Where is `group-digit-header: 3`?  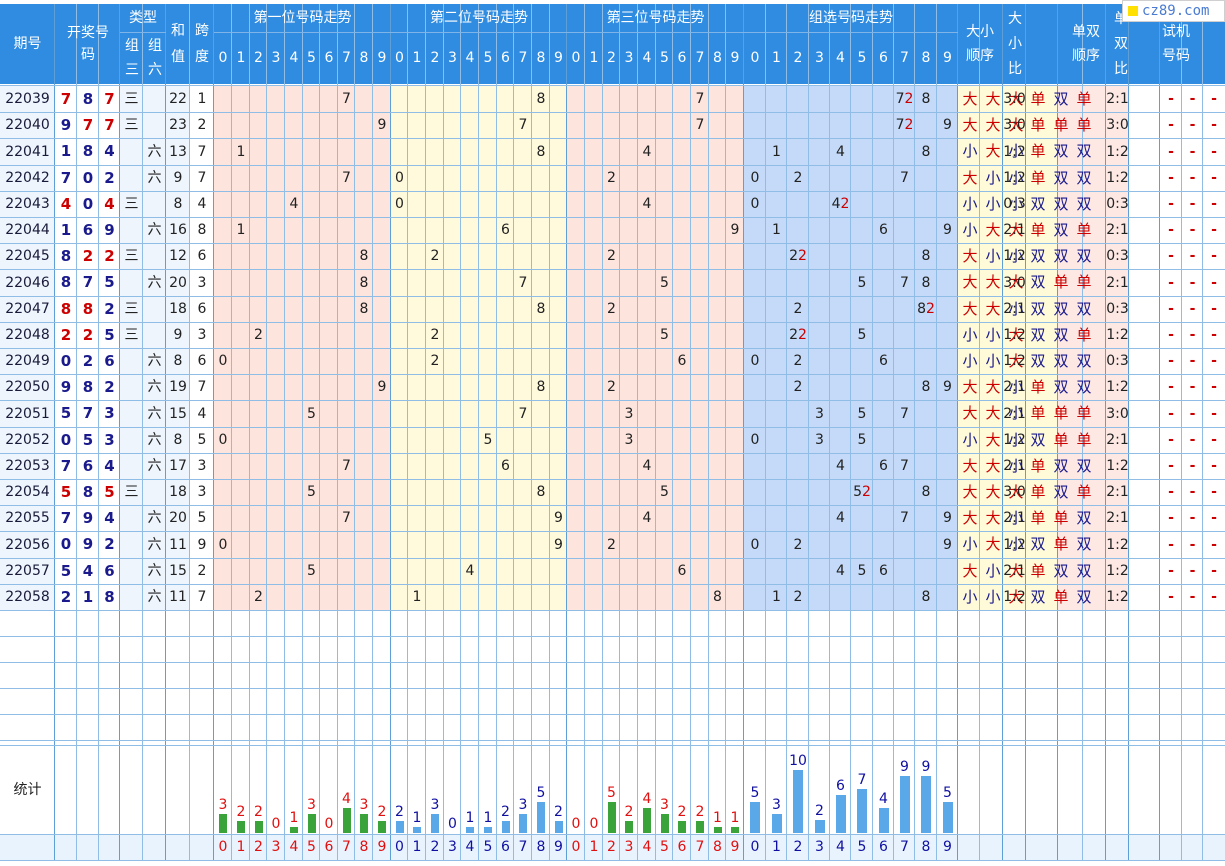
group-digit-header: 3 is located at coordinates (819, 58).